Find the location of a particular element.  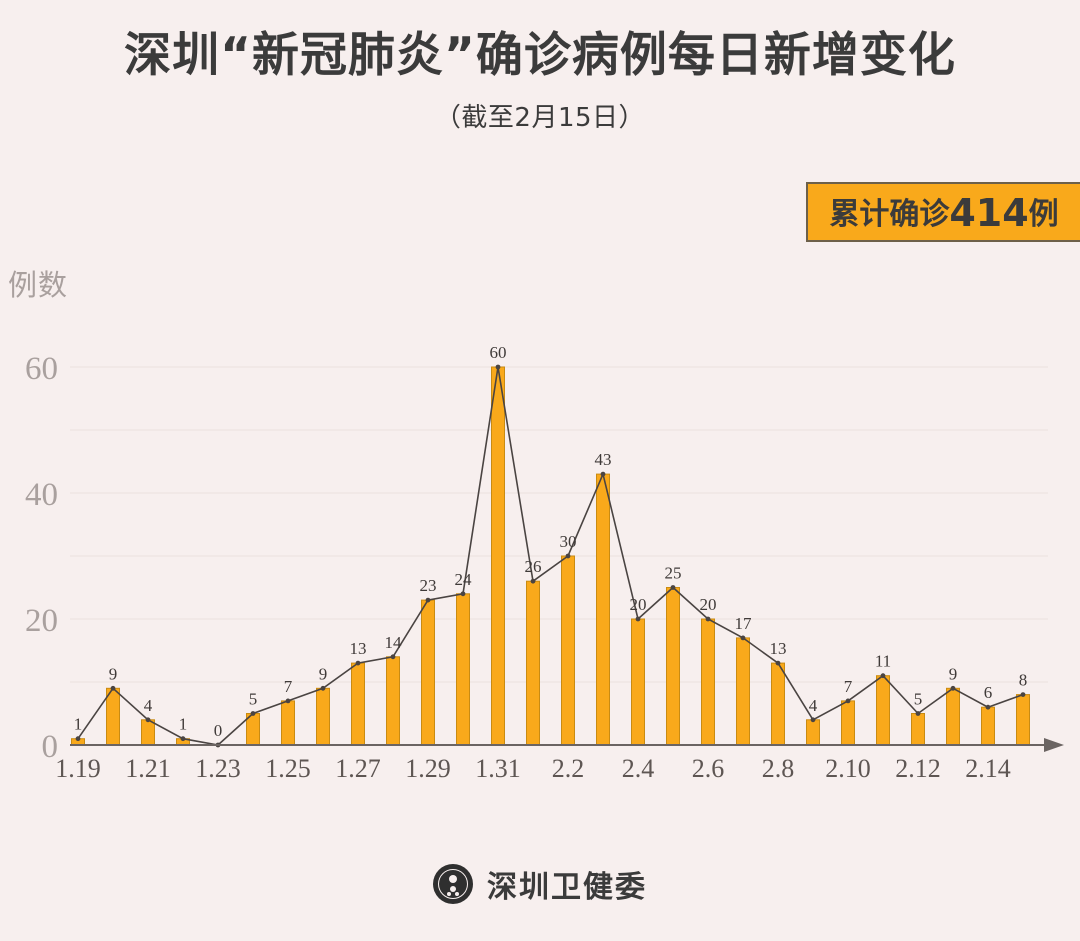

total-confirmed-text: 累计确诊414例 is located at coordinates (943, 212).